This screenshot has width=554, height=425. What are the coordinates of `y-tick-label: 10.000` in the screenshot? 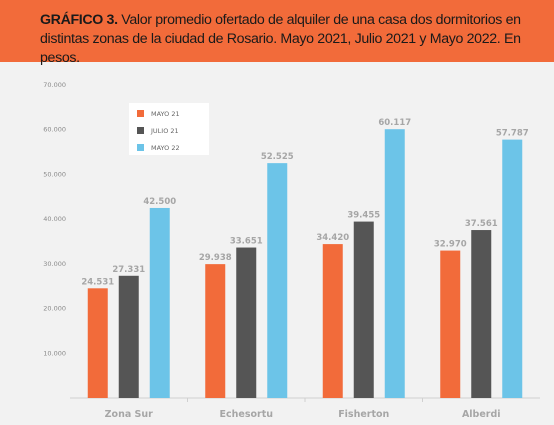 It's located at (54, 353).